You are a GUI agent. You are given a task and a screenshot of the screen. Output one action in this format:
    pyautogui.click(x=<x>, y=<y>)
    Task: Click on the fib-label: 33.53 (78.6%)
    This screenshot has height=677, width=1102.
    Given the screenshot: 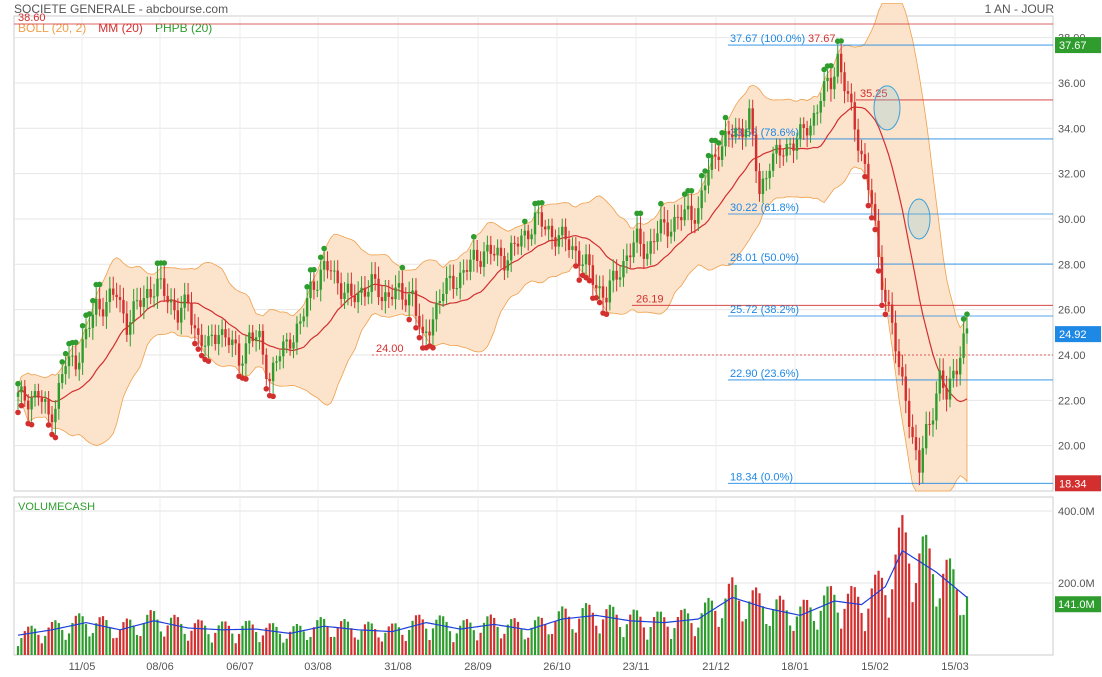 What is the action you would take?
    pyautogui.click(x=764, y=133)
    